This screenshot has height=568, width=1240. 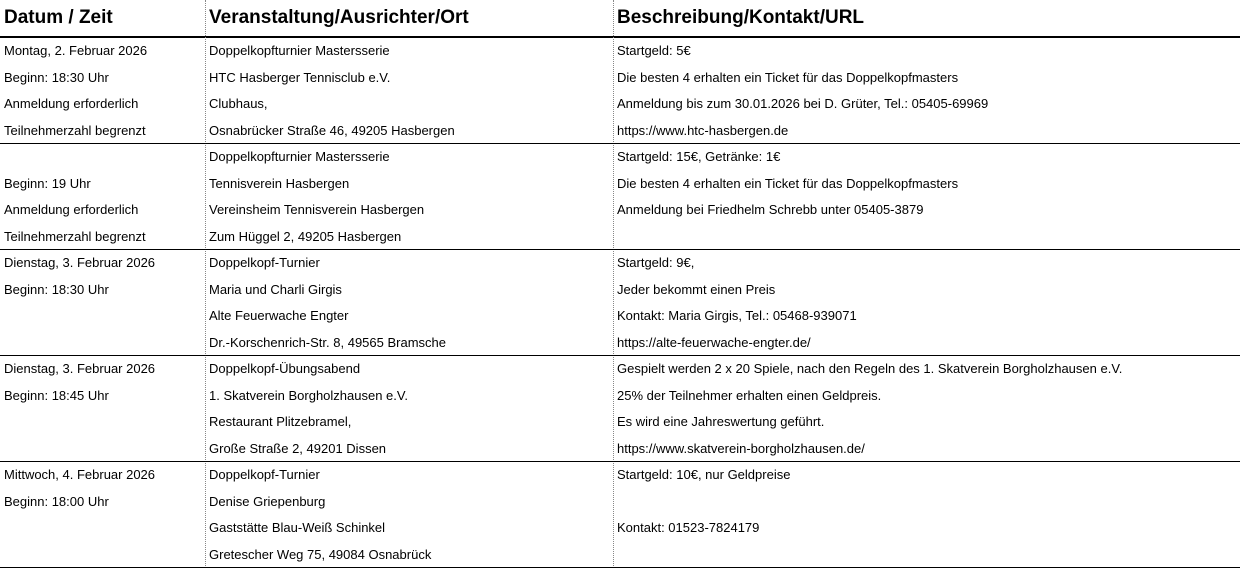 What do you see at coordinates (56, 501) in the screenshot?
I see `cell-line: Beginn: 18:00 Uhr` at bounding box center [56, 501].